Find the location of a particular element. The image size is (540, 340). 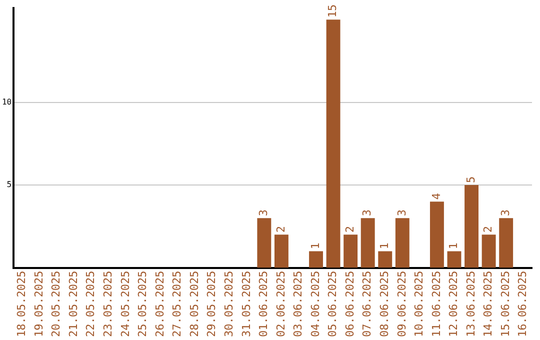

data-label: 15 is located at coordinates (333, 11).